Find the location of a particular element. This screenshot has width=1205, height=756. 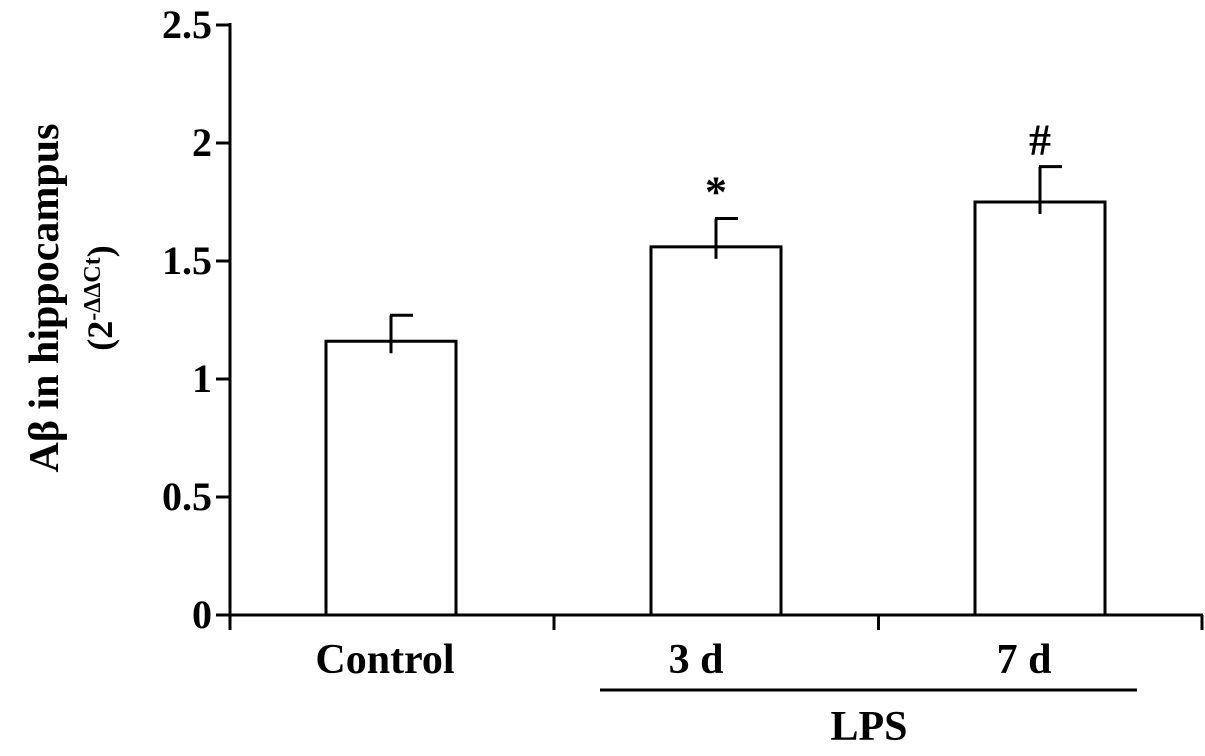

y-axis-unit-exponent: -ΔΔCt is located at coordinates (93, 288).